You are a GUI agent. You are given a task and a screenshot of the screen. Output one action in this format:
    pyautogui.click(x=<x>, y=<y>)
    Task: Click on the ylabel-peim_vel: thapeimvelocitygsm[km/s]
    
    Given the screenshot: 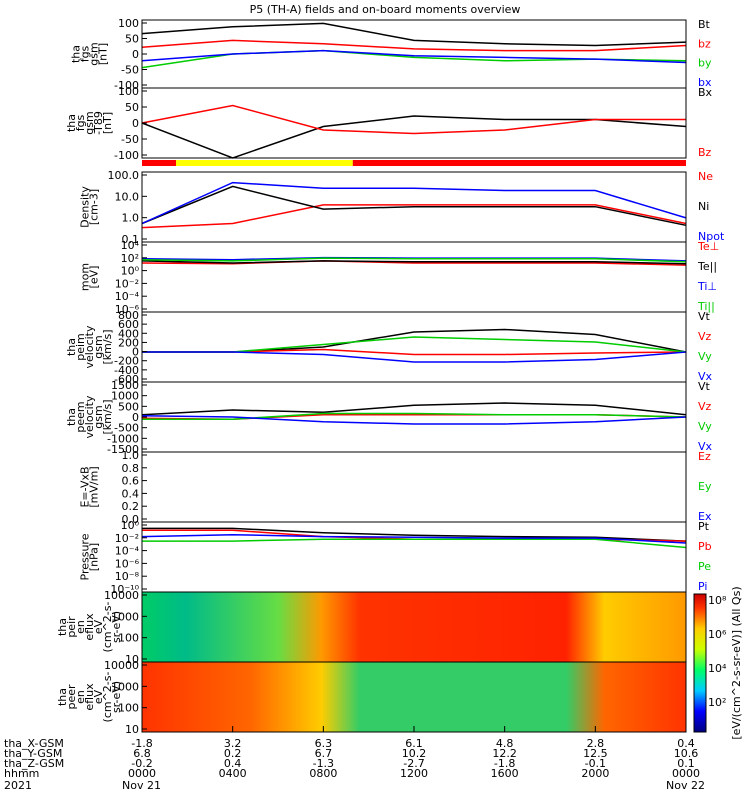 What is the action you would take?
    pyautogui.click(x=89, y=346)
    